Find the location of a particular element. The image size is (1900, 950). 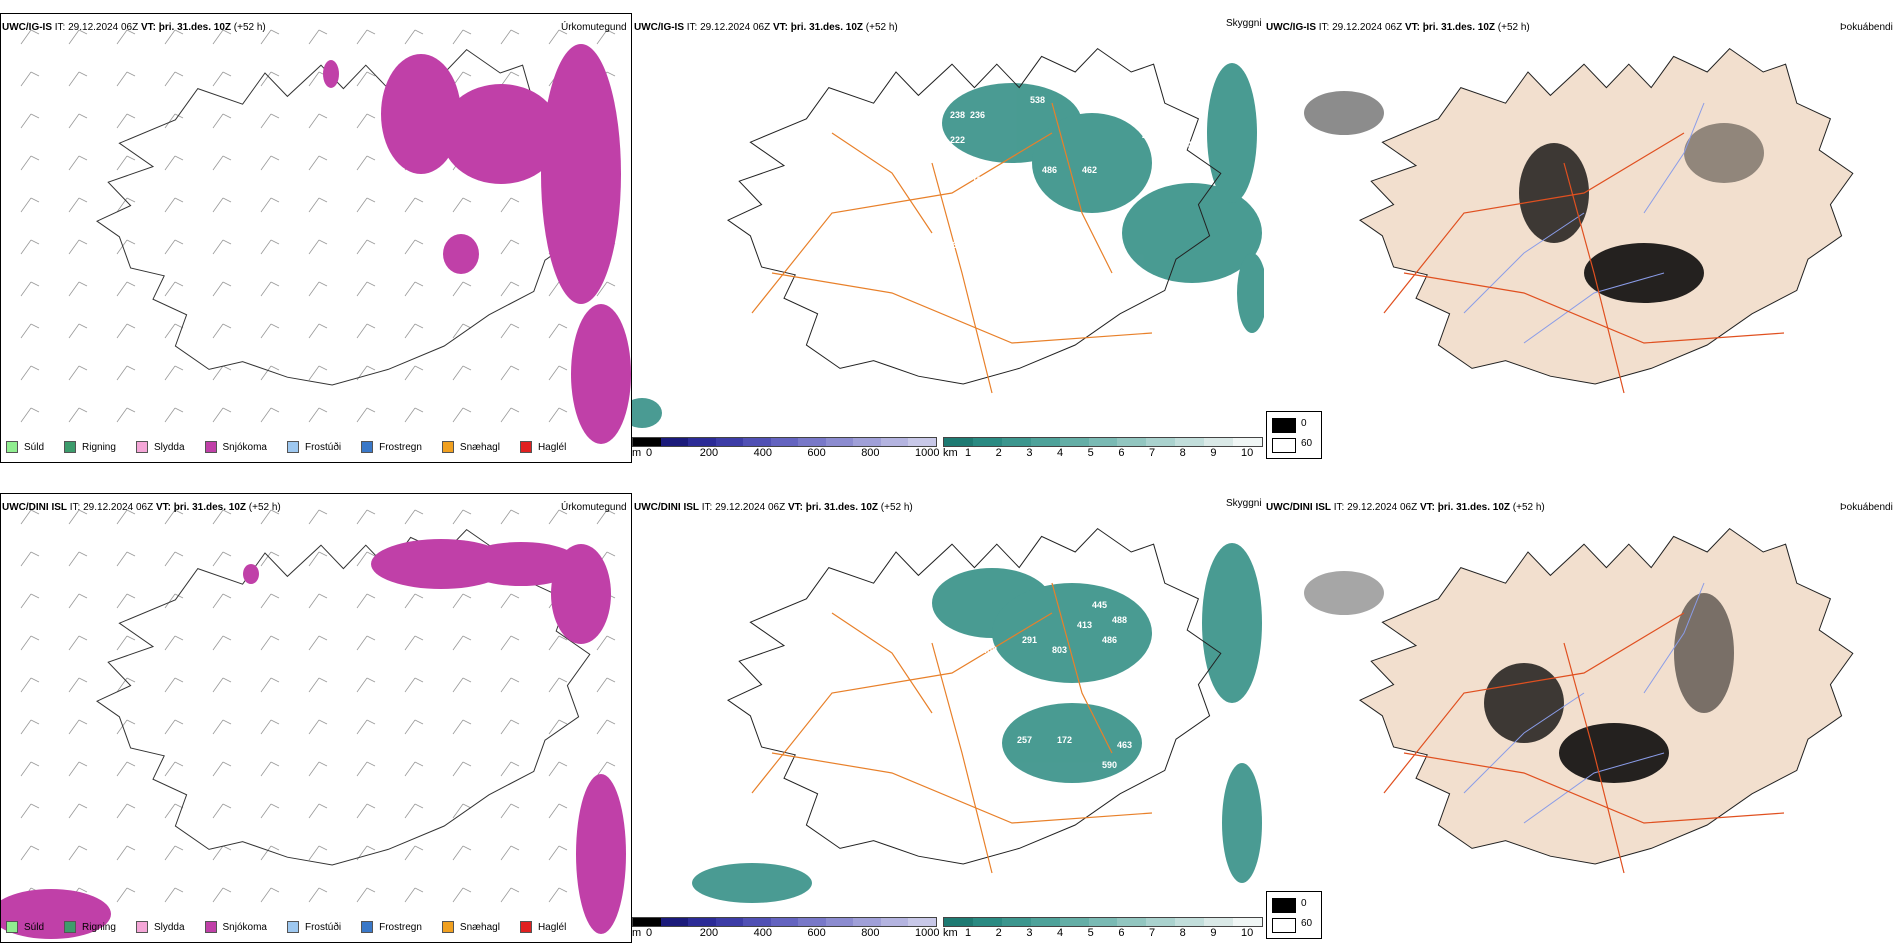

row2-visibility-title: Skyggni is located at coordinates (1244, 503).